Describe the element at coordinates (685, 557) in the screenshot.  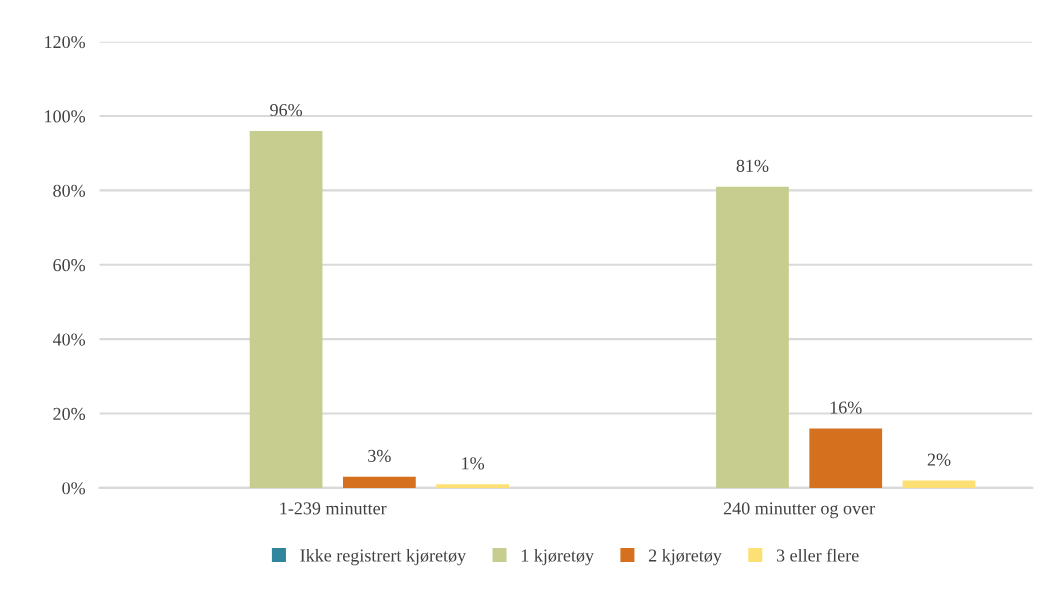
I see `legend-label: 2 kjøretøy` at that location.